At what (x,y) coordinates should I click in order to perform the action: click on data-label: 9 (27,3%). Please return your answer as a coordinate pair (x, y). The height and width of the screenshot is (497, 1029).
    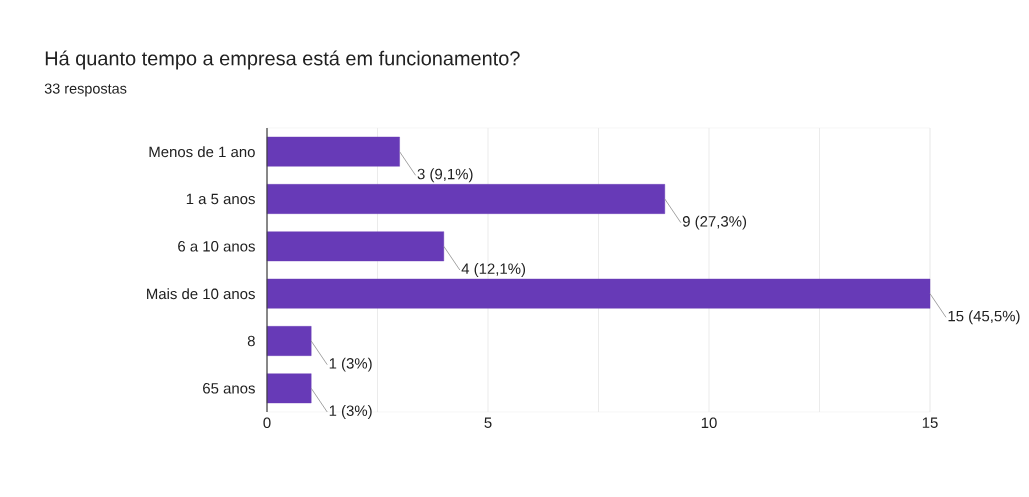
    Looking at the image, I should click on (714, 222).